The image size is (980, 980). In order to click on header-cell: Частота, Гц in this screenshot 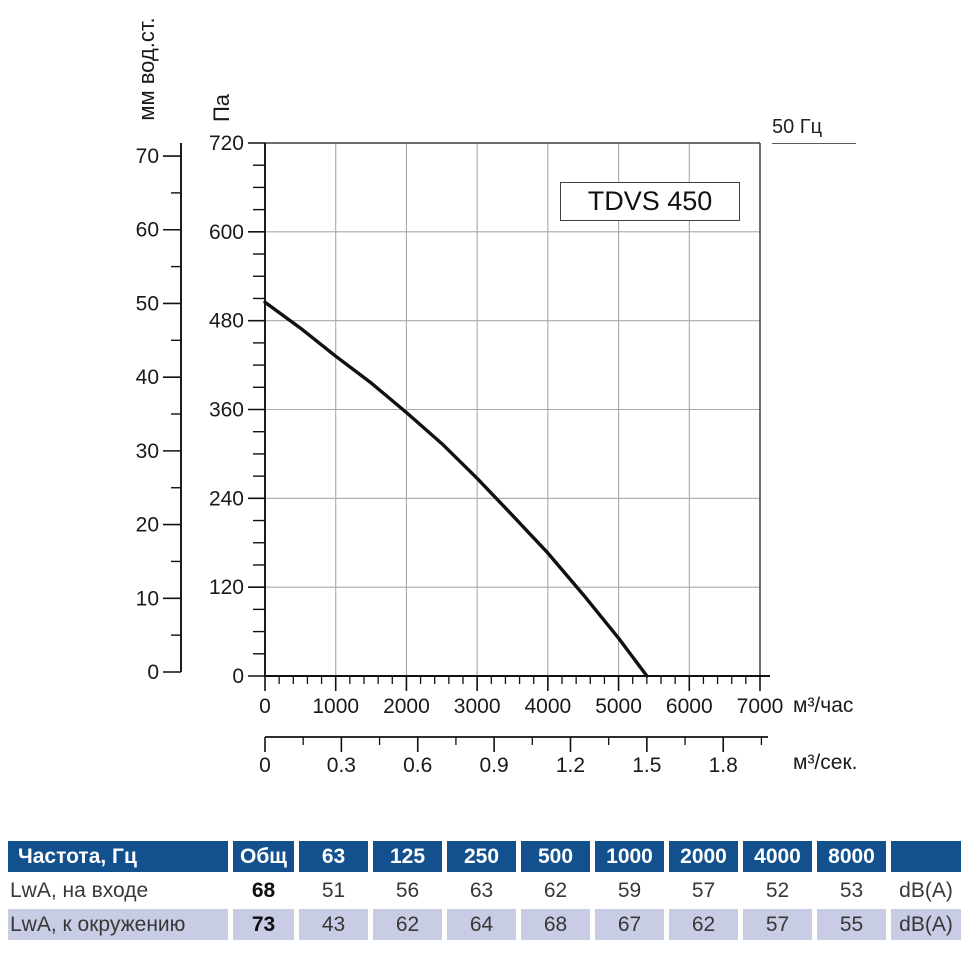, I will do `click(118, 856)`.